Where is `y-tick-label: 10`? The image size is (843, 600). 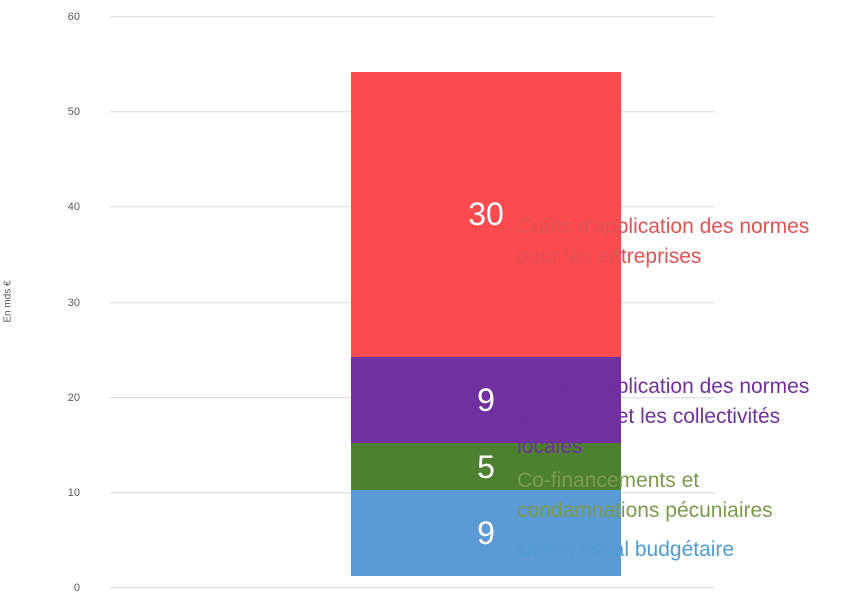 y-tick-label: 10 is located at coordinates (73, 492).